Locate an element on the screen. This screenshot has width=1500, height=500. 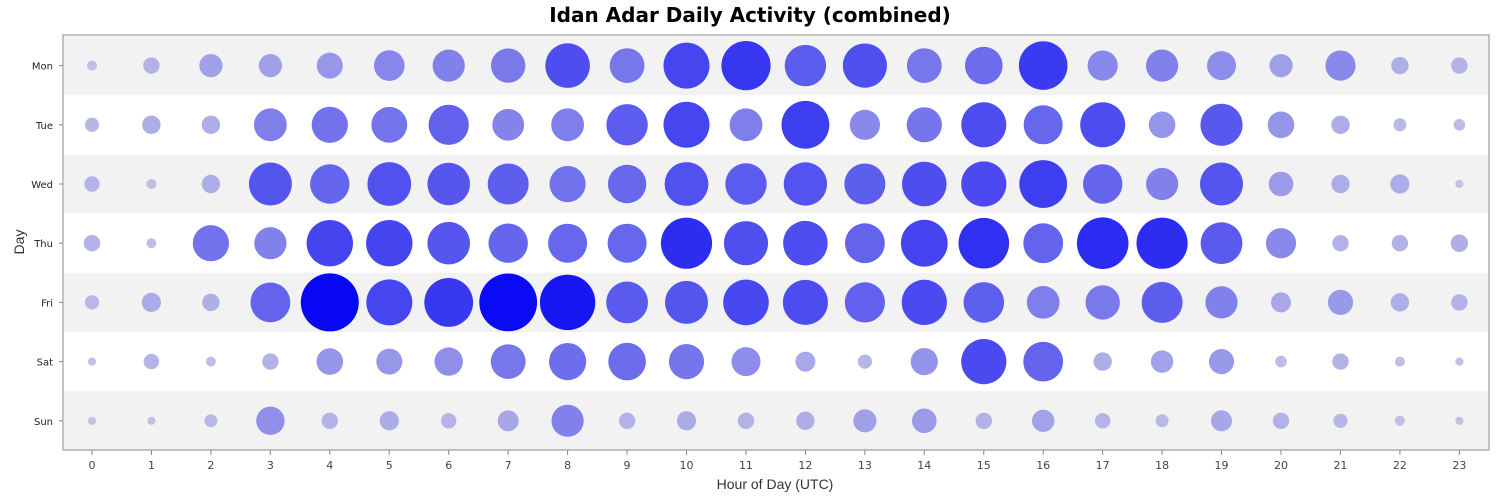
x-tick-22: 22 is located at coordinates (1400, 465).